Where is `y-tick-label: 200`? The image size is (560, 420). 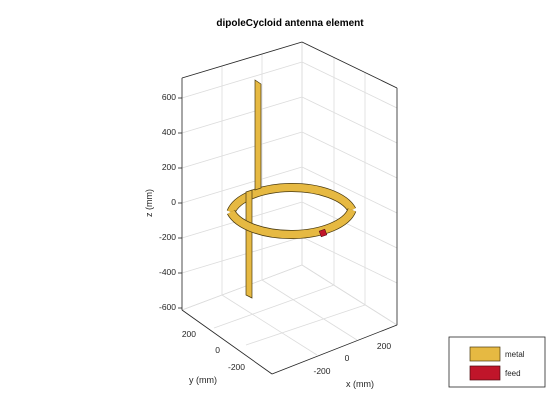
y-tick-label: 200 is located at coordinates (189, 334).